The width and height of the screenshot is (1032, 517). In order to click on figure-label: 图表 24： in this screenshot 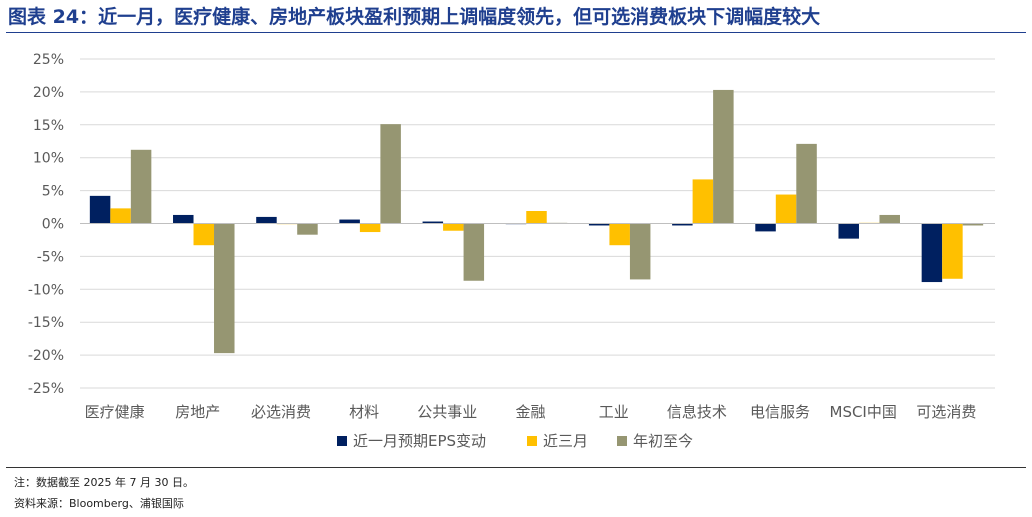, I will do `click(53, 17)`.